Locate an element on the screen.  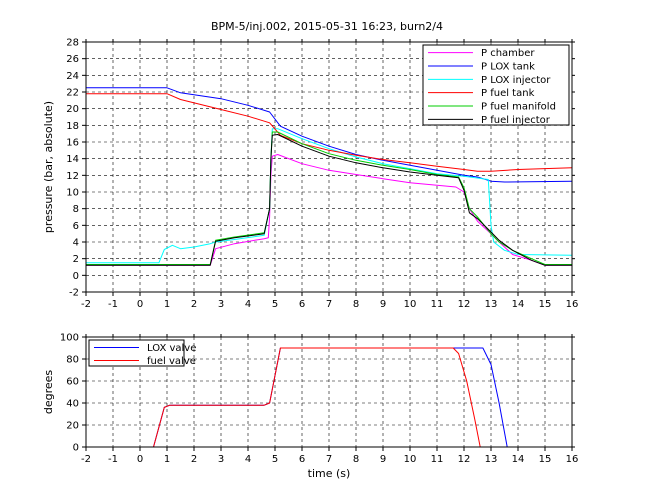
y-tick-label: 28 is located at coordinates (72, 43).